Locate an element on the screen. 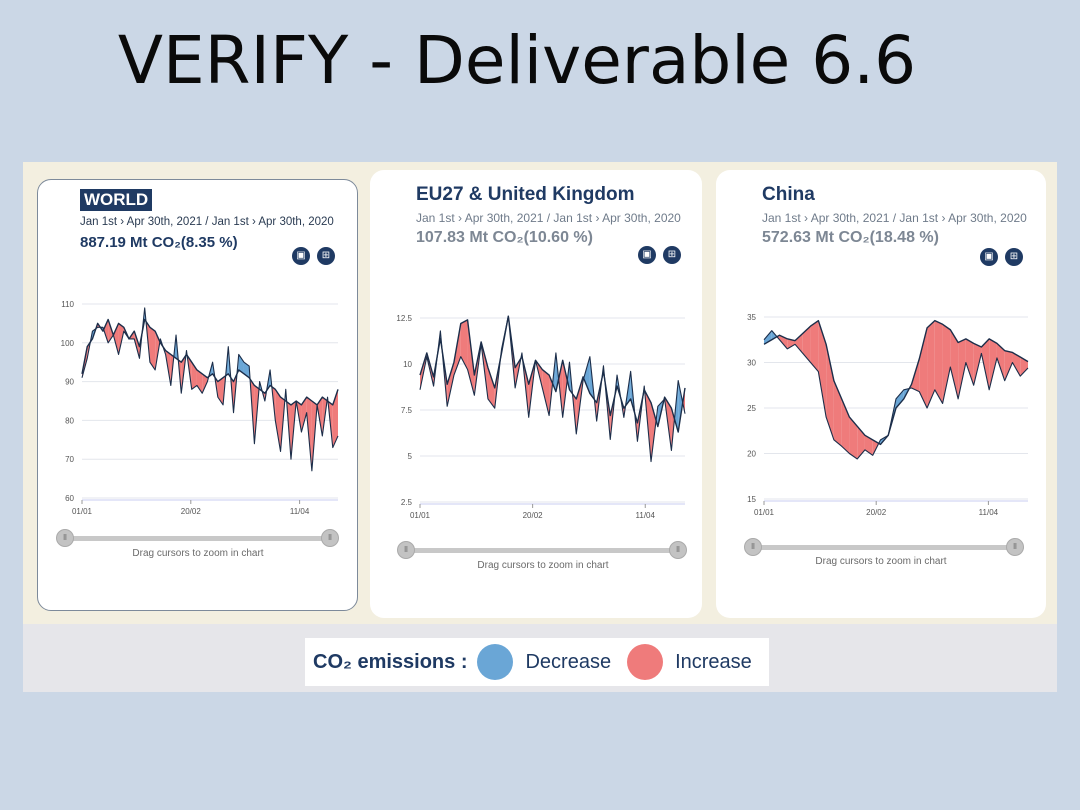  y-tick-label: 10 is located at coordinates (407, 364).